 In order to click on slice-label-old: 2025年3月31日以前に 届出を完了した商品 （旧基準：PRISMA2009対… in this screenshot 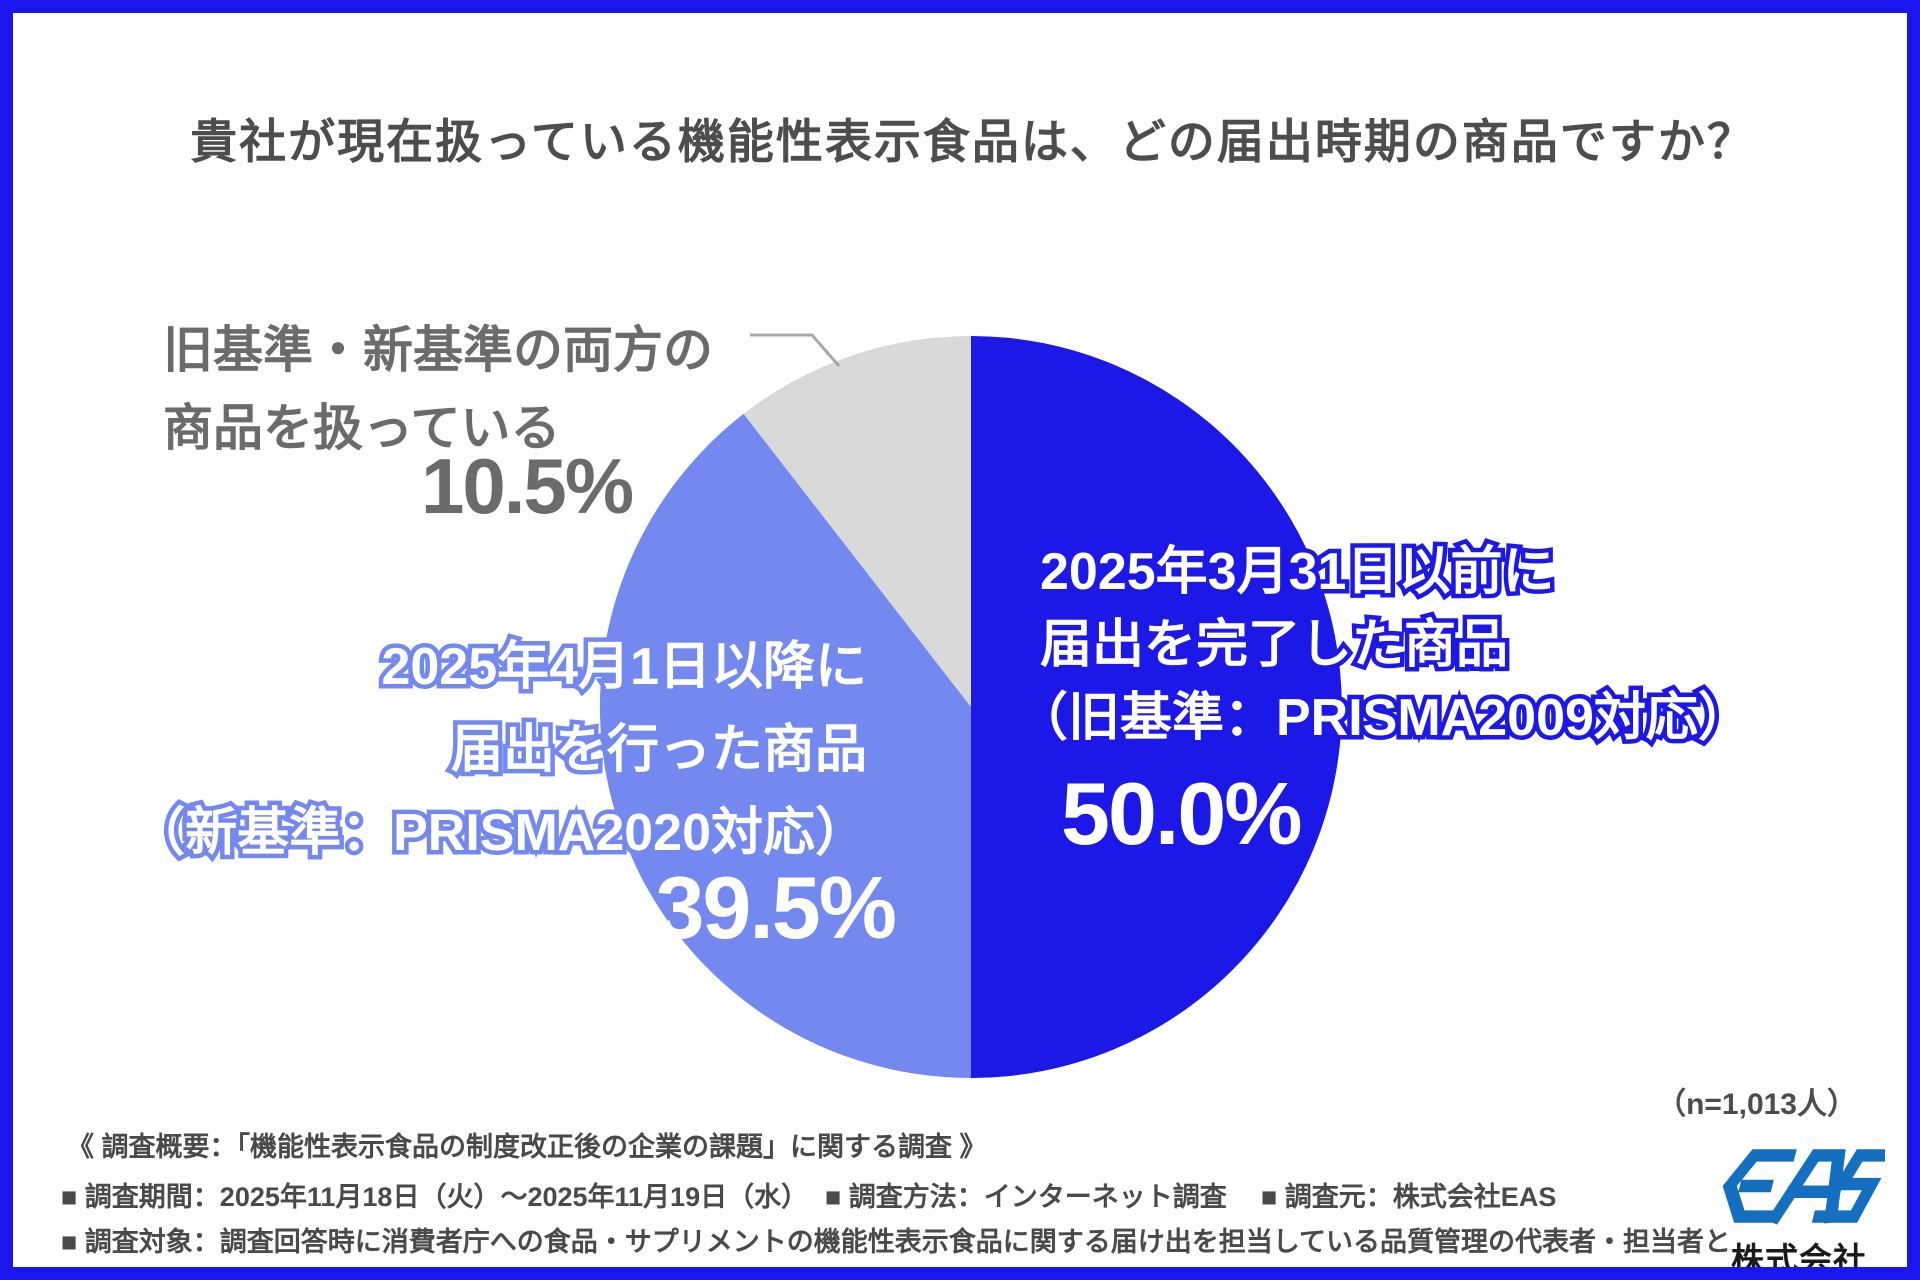, I will do `click(1394, 645)`.